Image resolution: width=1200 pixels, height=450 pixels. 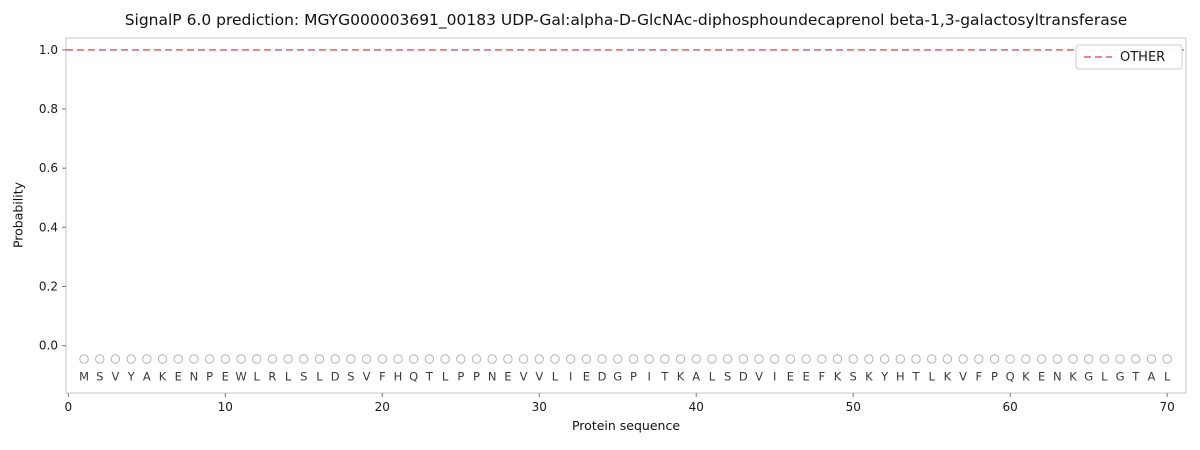 I want to click on residue-letter: Y, so click(x=884, y=377).